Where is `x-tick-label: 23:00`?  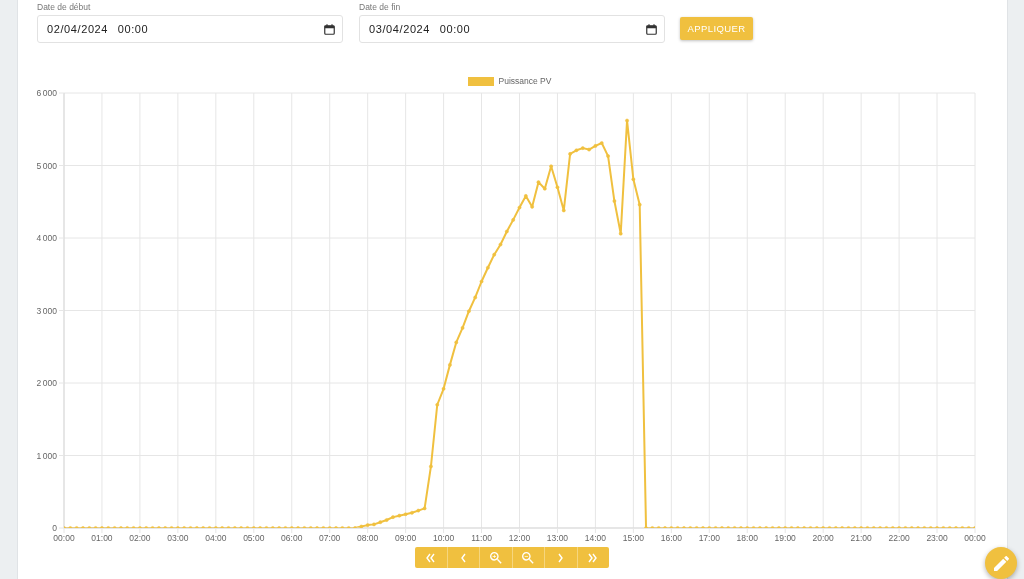
x-tick-label: 23:00 is located at coordinates (937, 538).